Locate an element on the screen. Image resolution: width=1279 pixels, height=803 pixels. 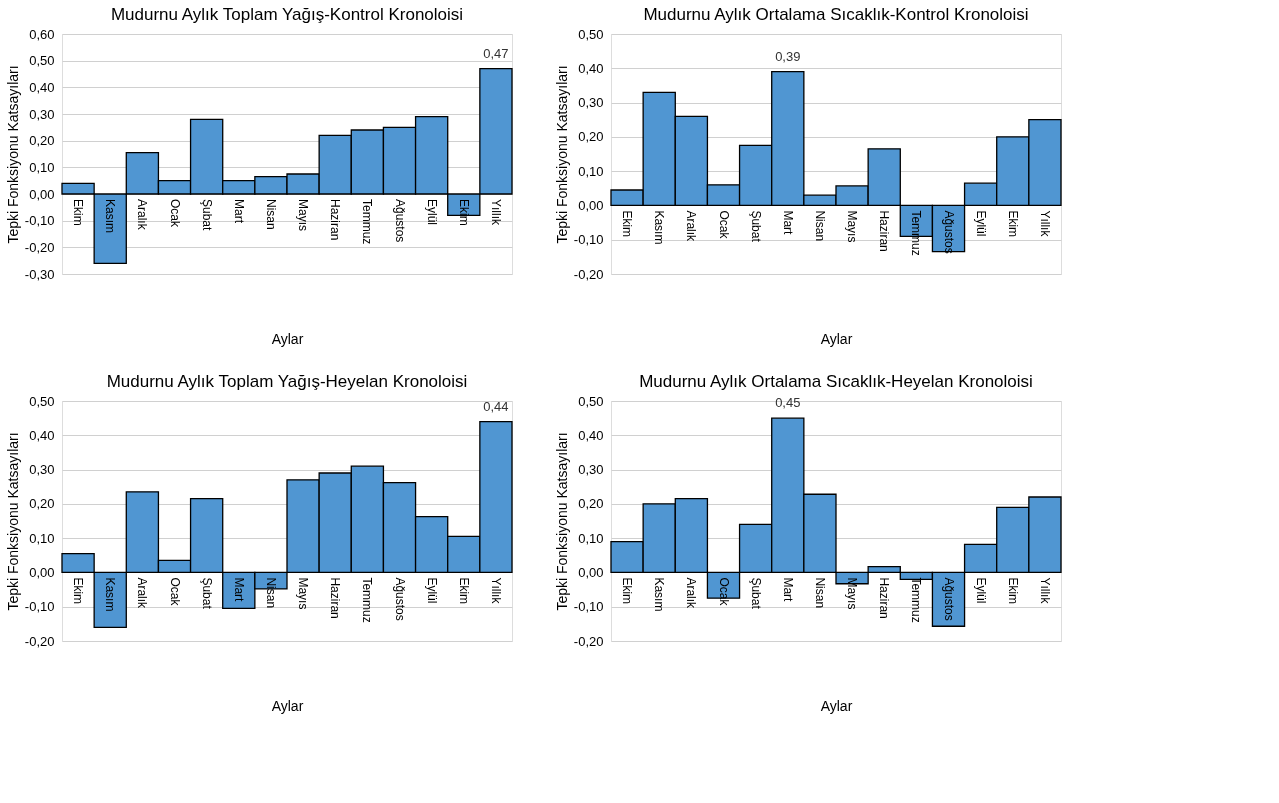
y-tick-label: 0,60 is located at coordinates (42, 34).